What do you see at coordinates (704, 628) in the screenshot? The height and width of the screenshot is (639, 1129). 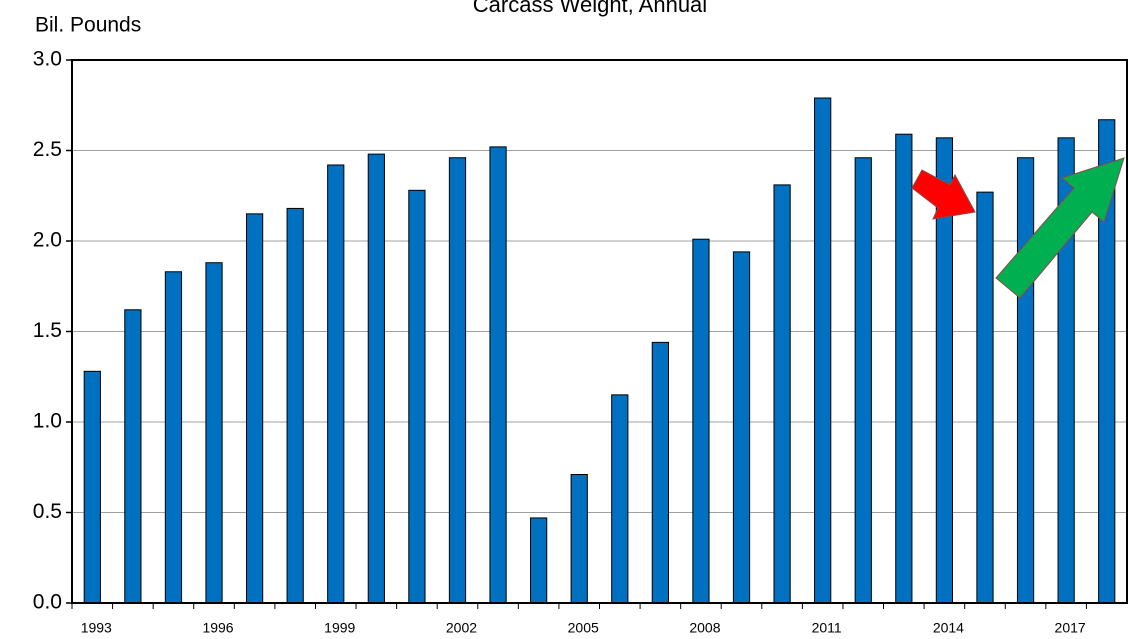 I see `x-tick-label: 2008` at bounding box center [704, 628].